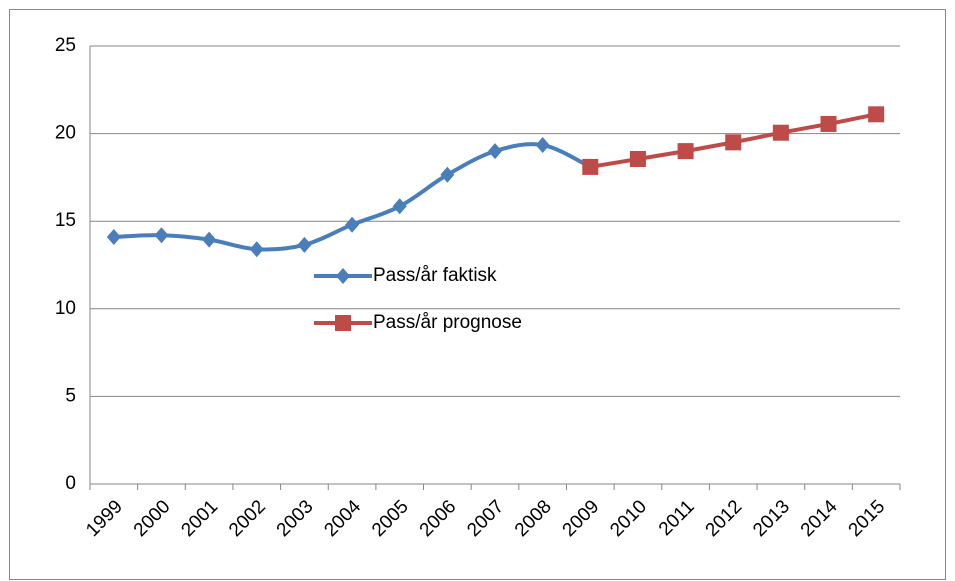  What do you see at coordinates (65, 308) in the screenshot?
I see `y-tick-label: 10` at bounding box center [65, 308].